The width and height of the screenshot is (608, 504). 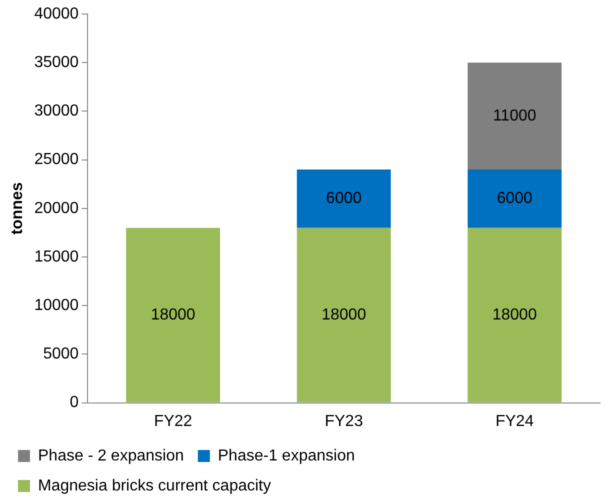 What do you see at coordinates (56, 111) in the screenshot?
I see `y-tick-label: 30000` at bounding box center [56, 111].